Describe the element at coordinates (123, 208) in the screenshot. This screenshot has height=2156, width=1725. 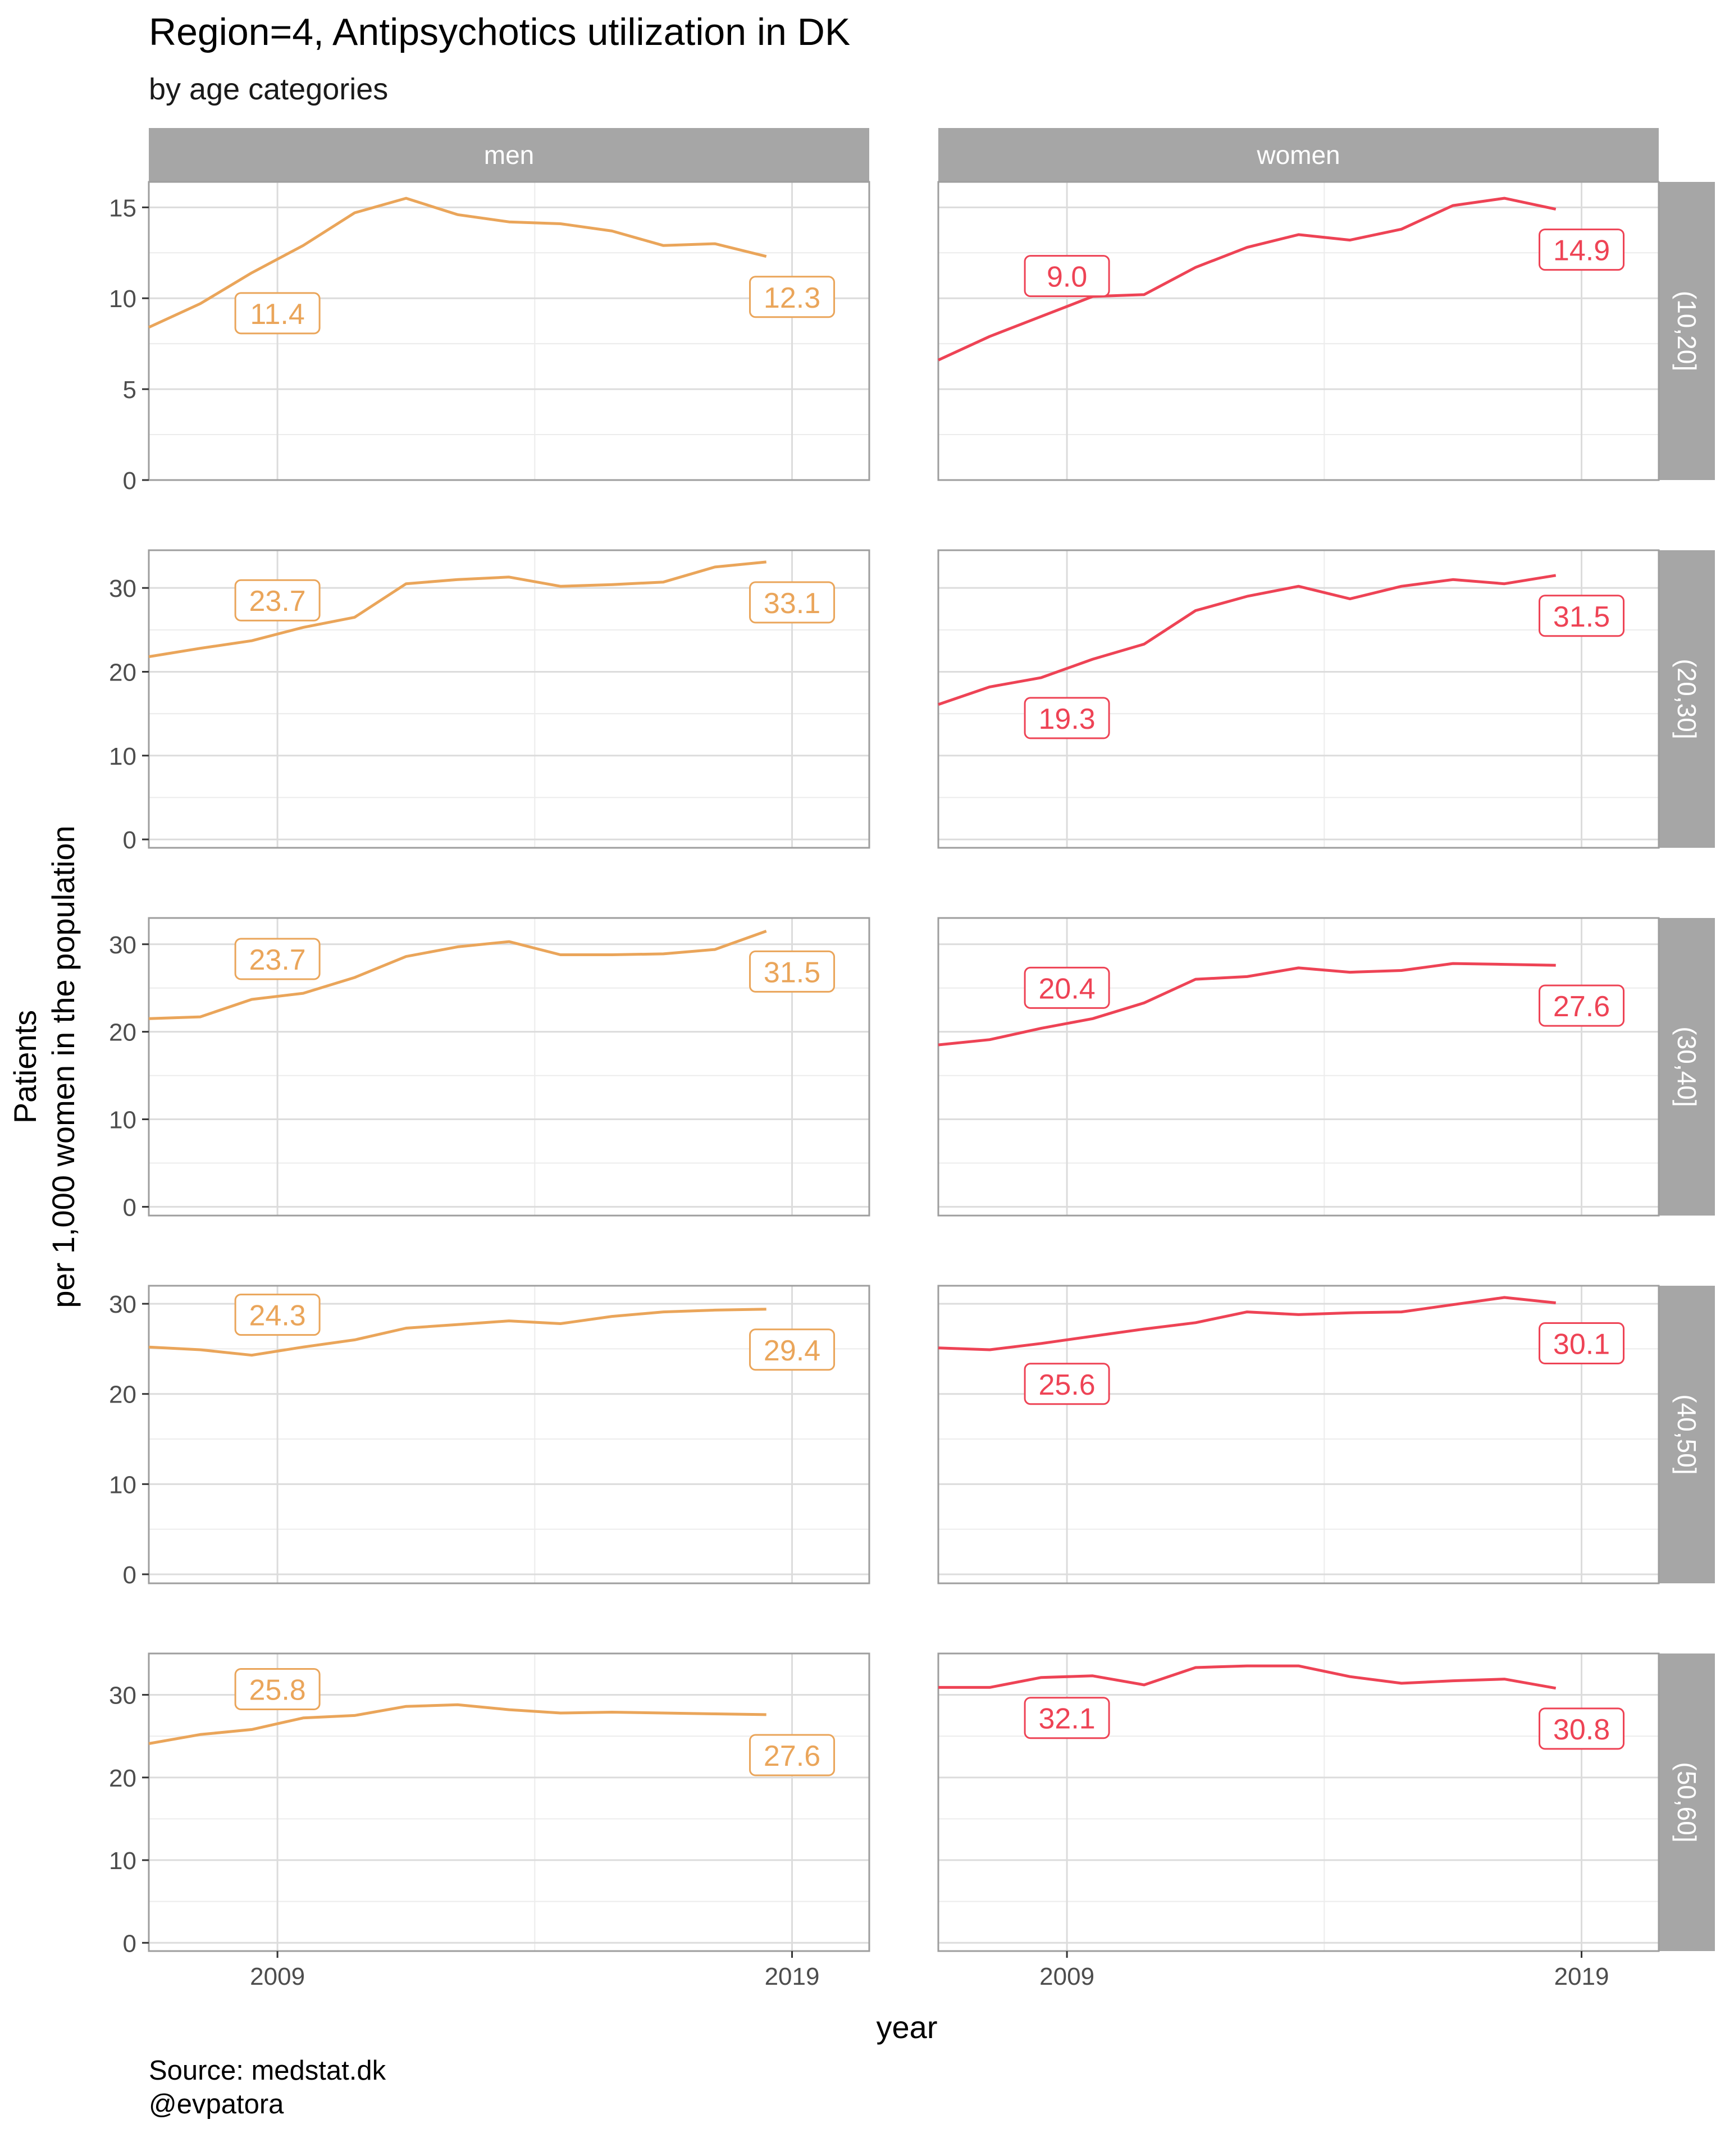
I see `y-tick-label: 15` at that location.